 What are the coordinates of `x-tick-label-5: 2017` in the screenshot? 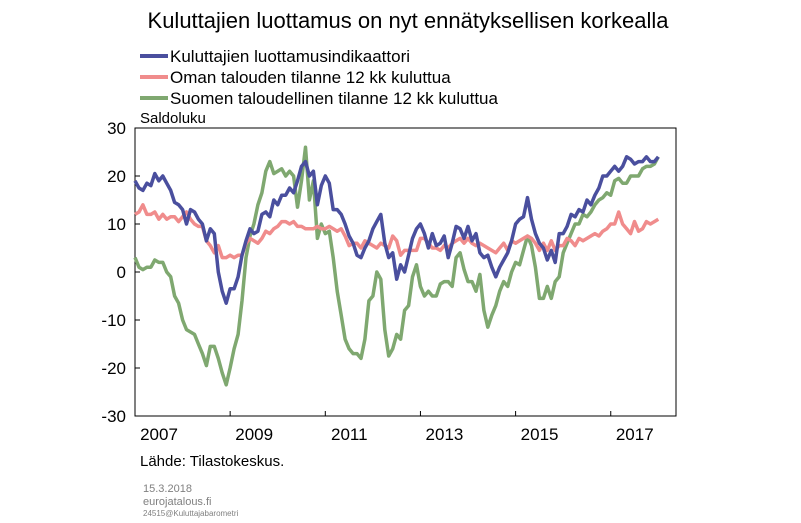 It's located at (635, 434).